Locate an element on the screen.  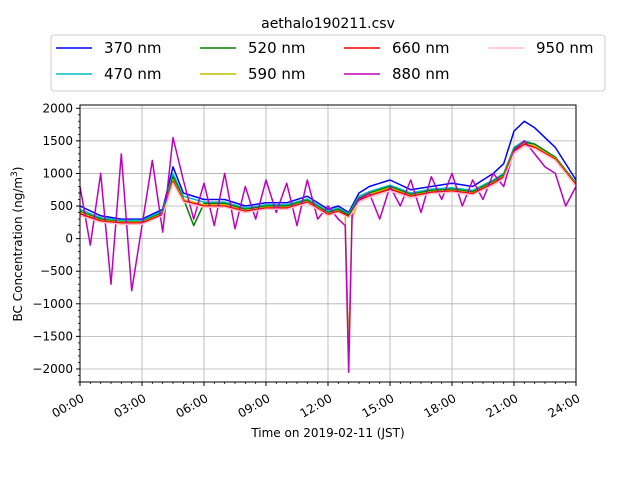
legend-label: 950 nm is located at coordinates (565, 48).